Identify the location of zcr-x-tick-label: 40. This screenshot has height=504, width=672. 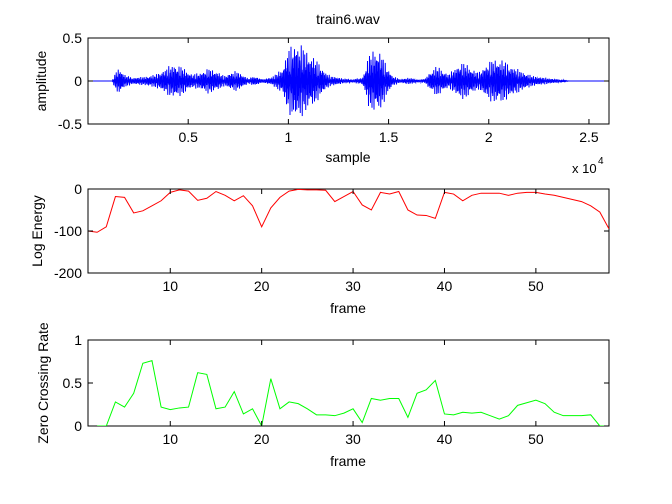
(445, 439).